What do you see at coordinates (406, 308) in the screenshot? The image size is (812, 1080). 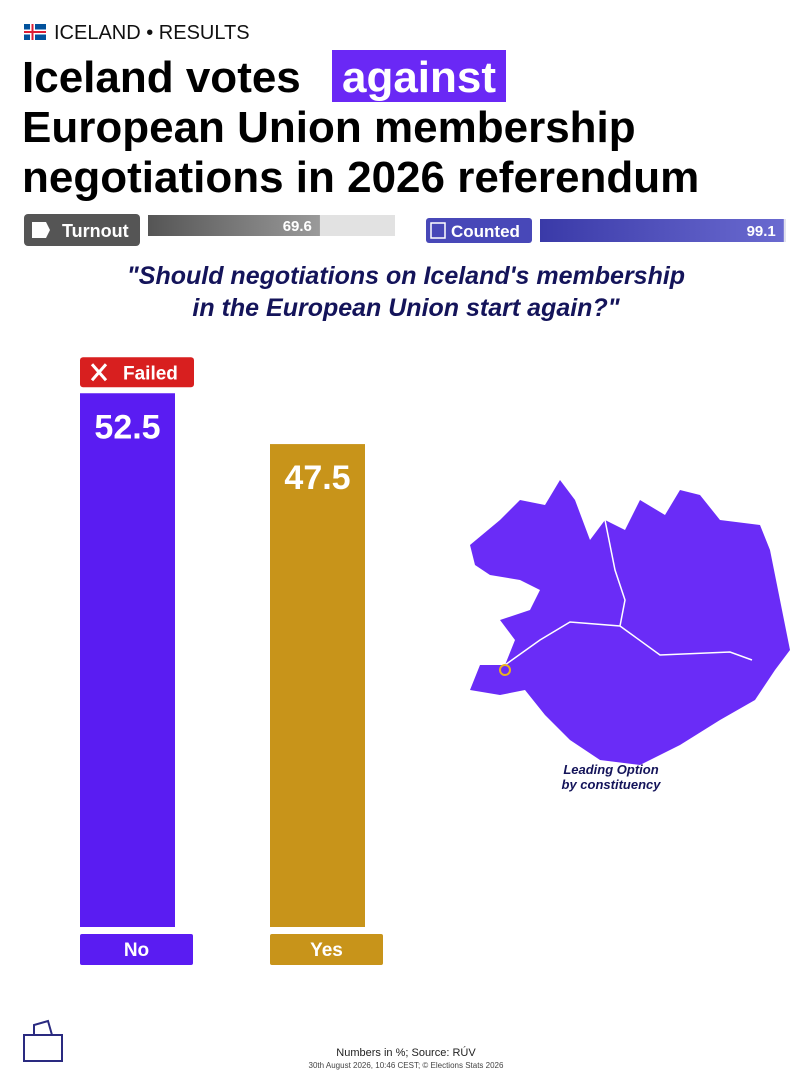 I see `question: in the European Union start again?"` at bounding box center [406, 308].